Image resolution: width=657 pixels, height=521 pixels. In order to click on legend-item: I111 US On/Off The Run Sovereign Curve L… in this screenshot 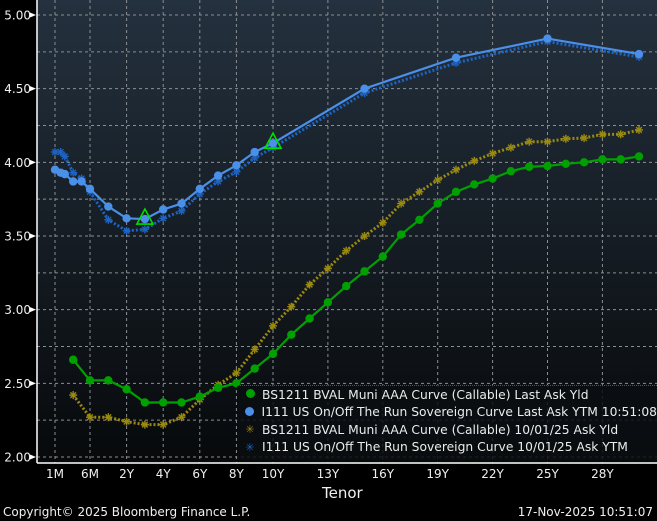, I will do `click(447, 413)`.